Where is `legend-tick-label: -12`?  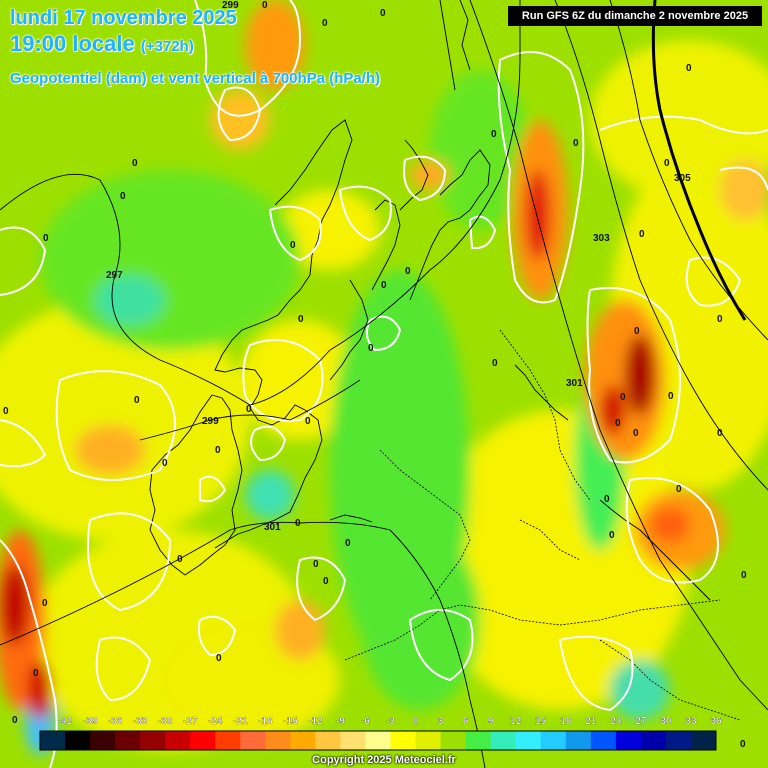
legend-tick-label: -12 is located at coordinates (315, 721).